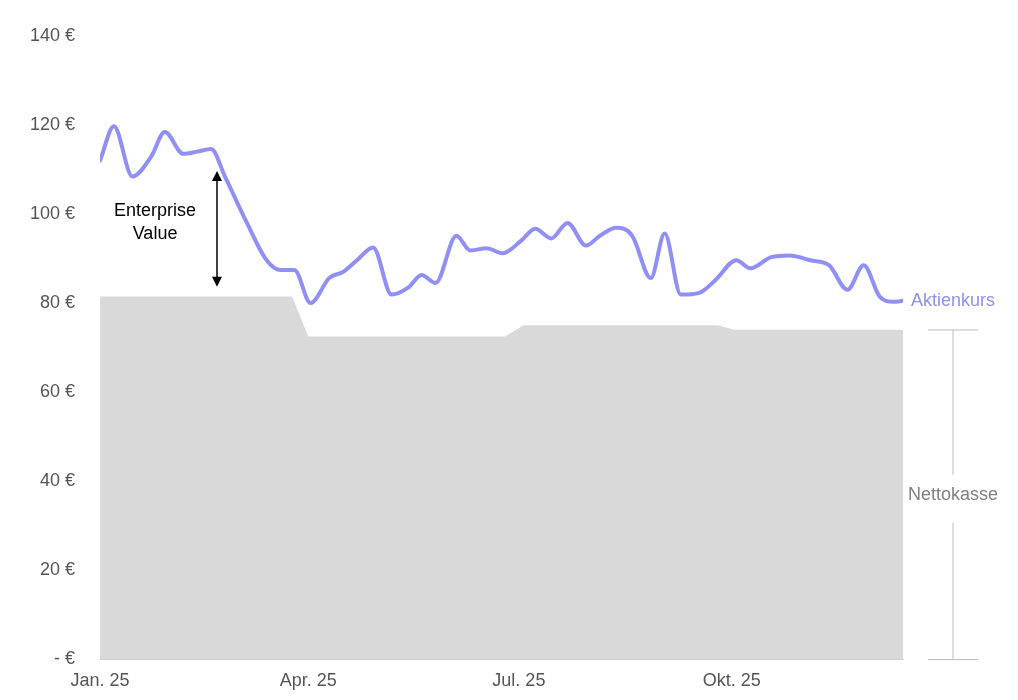  What do you see at coordinates (100, 680) in the screenshot?
I see `x-tick-label: Jan. 25` at bounding box center [100, 680].